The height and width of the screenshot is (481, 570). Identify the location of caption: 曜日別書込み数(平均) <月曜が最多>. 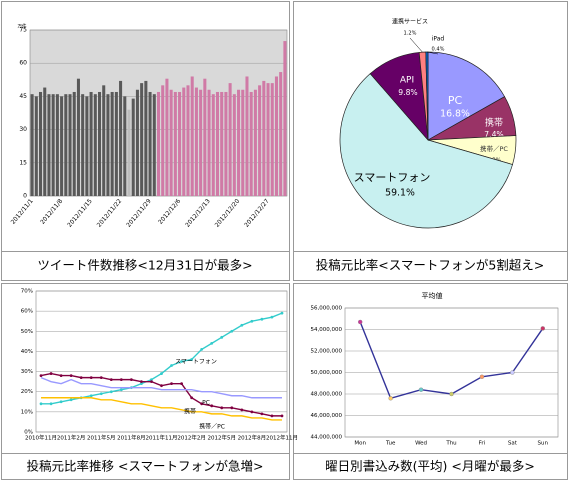
(430, 466).